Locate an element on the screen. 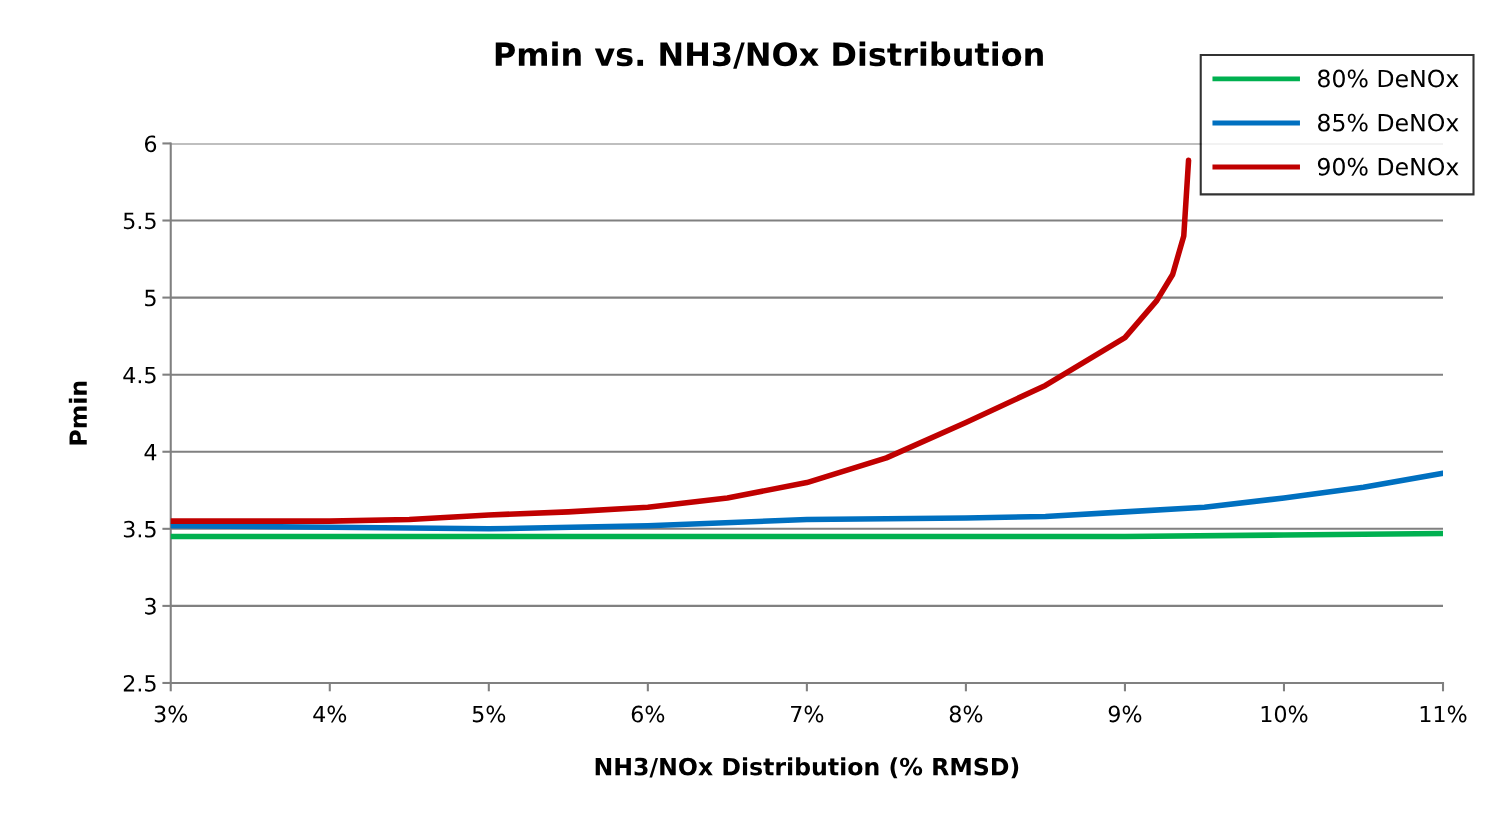 The width and height of the screenshot is (1511, 815). y-tick-label: 2.5 is located at coordinates (139, 683).